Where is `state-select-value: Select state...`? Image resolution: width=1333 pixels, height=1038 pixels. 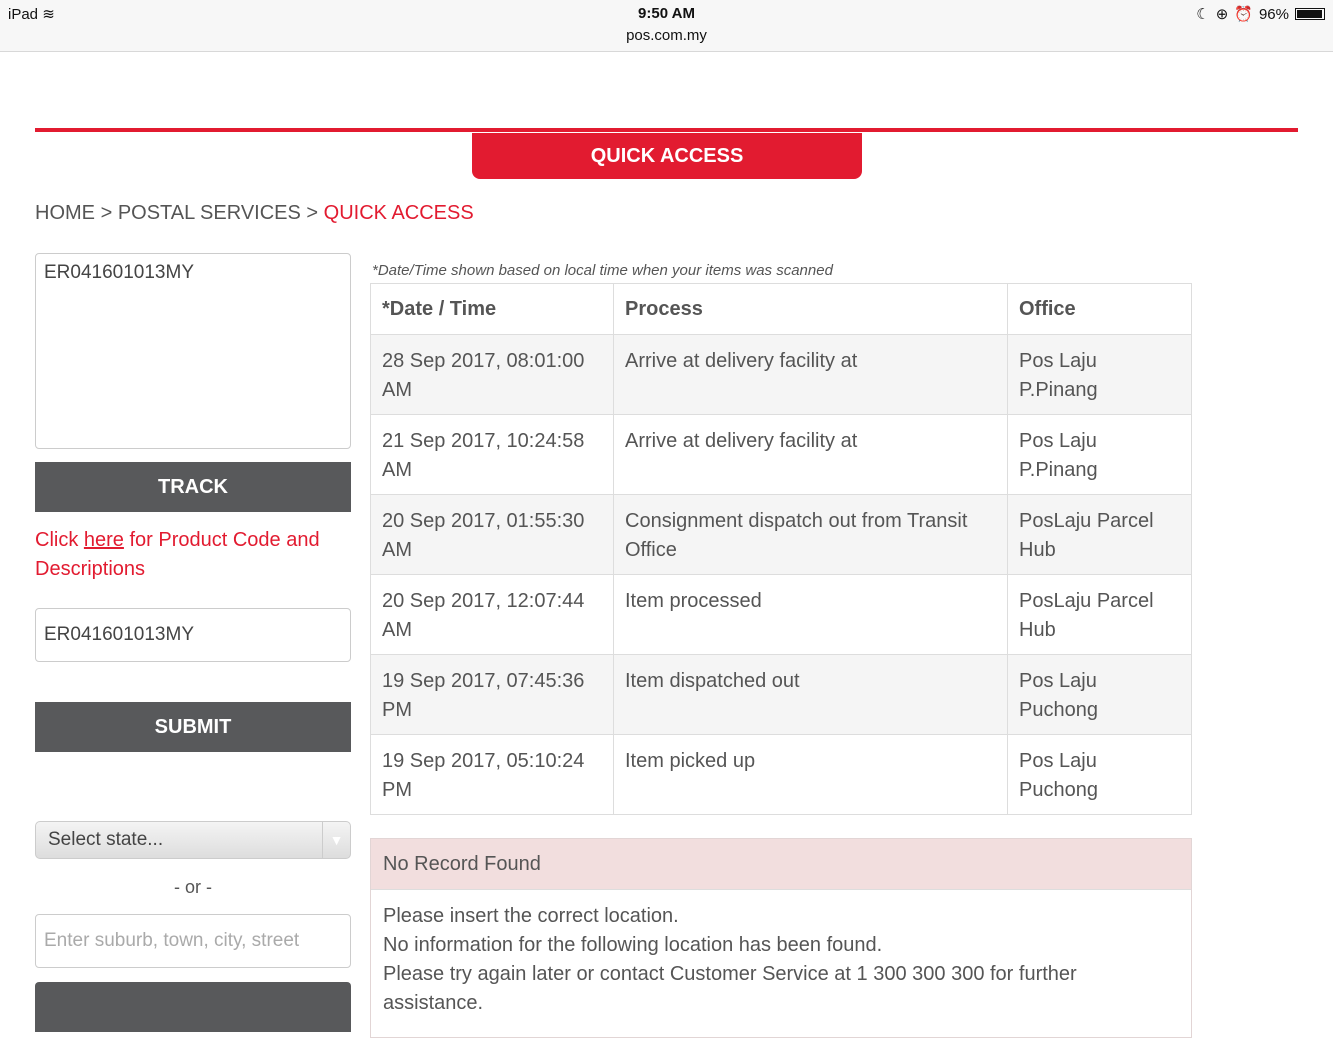
state-select-value: Select state... is located at coordinates (106, 839).